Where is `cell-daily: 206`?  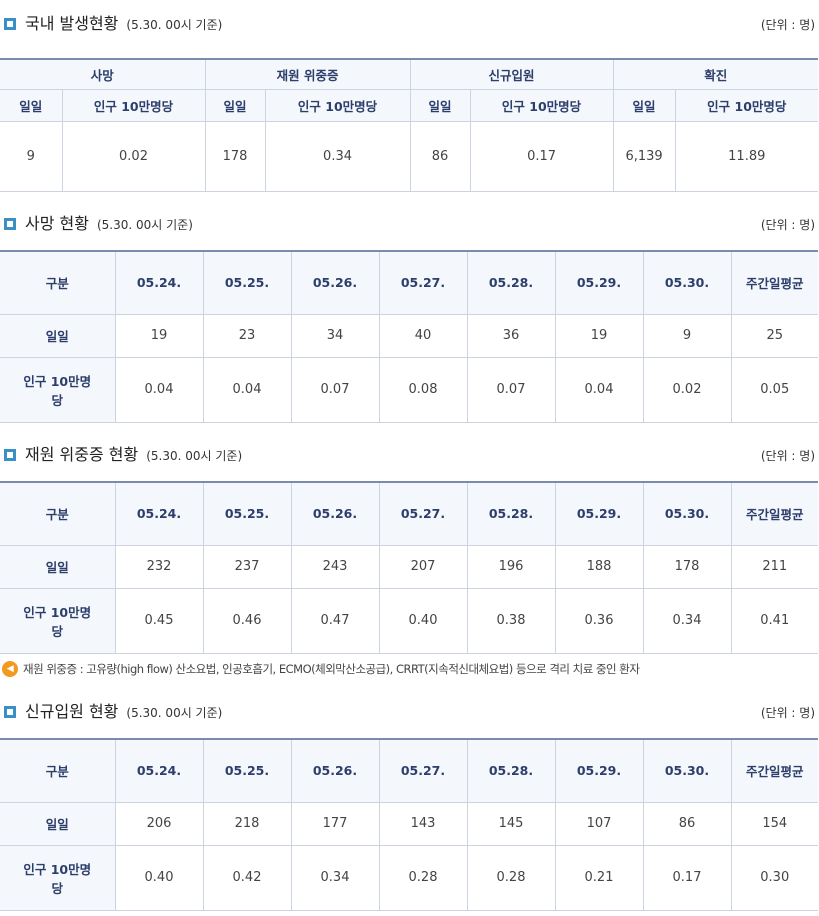 cell-daily: 206 is located at coordinates (159, 823).